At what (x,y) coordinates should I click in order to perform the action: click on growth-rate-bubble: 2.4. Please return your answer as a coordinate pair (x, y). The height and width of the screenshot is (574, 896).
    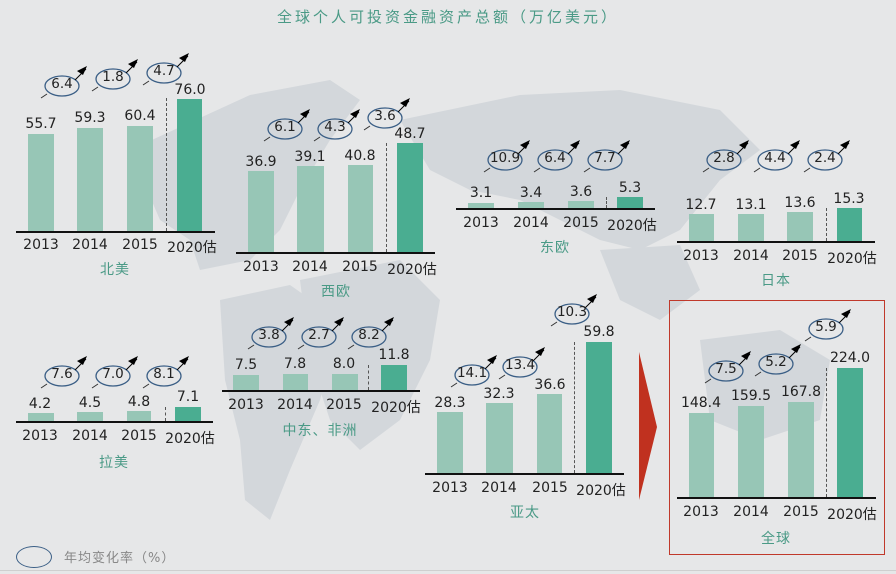
    Looking at the image, I should click on (826, 156).